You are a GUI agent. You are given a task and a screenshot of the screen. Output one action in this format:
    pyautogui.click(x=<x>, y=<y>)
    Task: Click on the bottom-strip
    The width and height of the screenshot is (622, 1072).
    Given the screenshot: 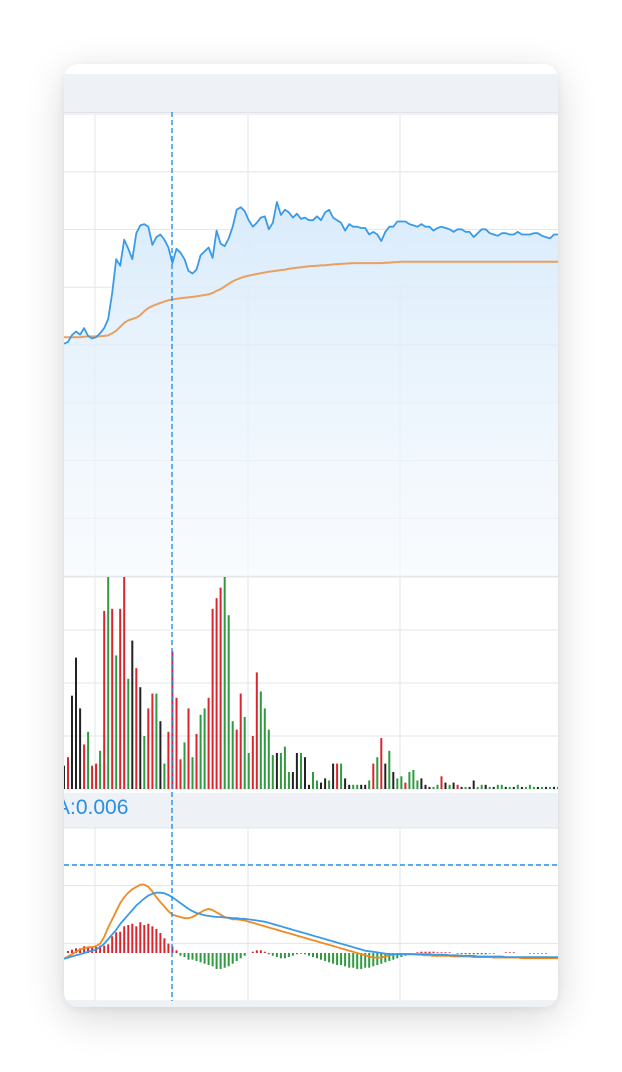 What is the action you would take?
    pyautogui.click(x=311, y=1004)
    